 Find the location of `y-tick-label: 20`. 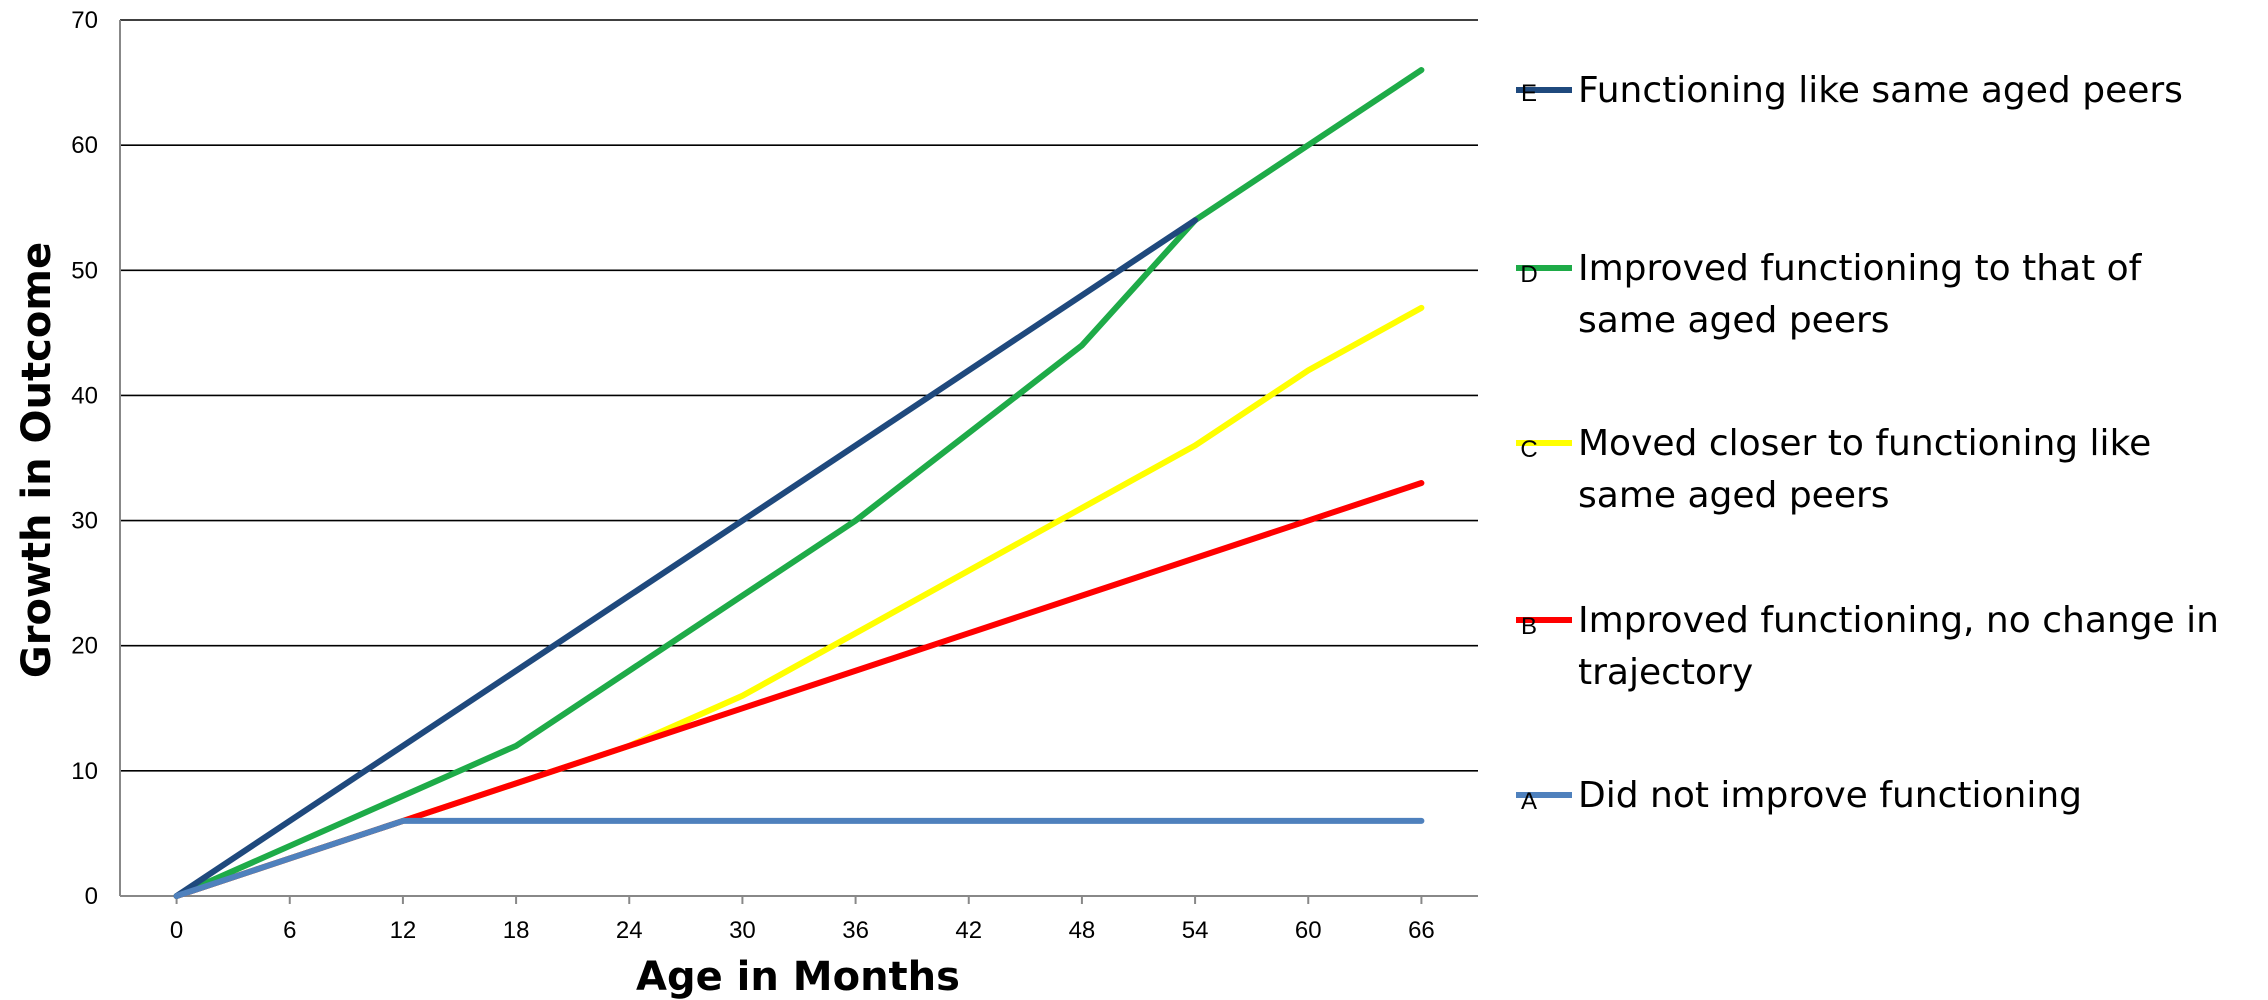

y-tick-label: 20 is located at coordinates (84, 646).